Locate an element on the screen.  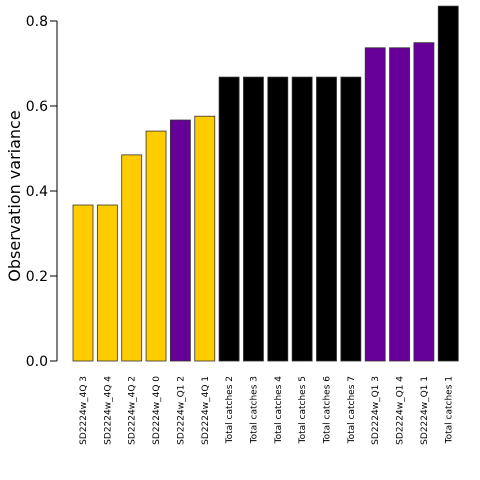
x-category-label: SD2224w_4Q 1 is located at coordinates (206, 410).